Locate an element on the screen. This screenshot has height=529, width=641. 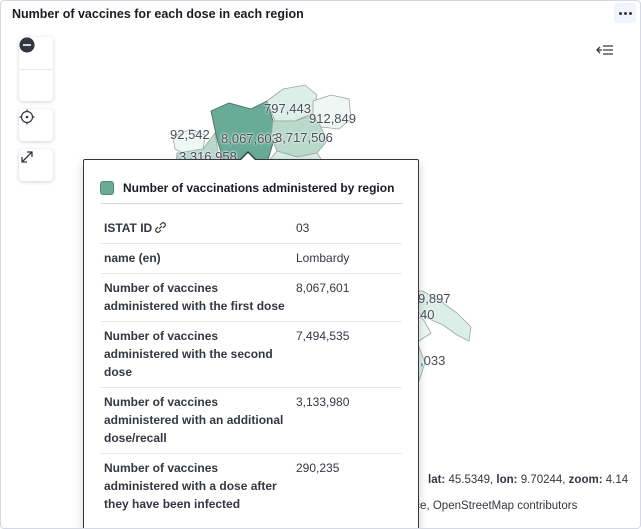
map-attribution: vice, OpenStreetMap contributors is located at coordinates (492, 506).